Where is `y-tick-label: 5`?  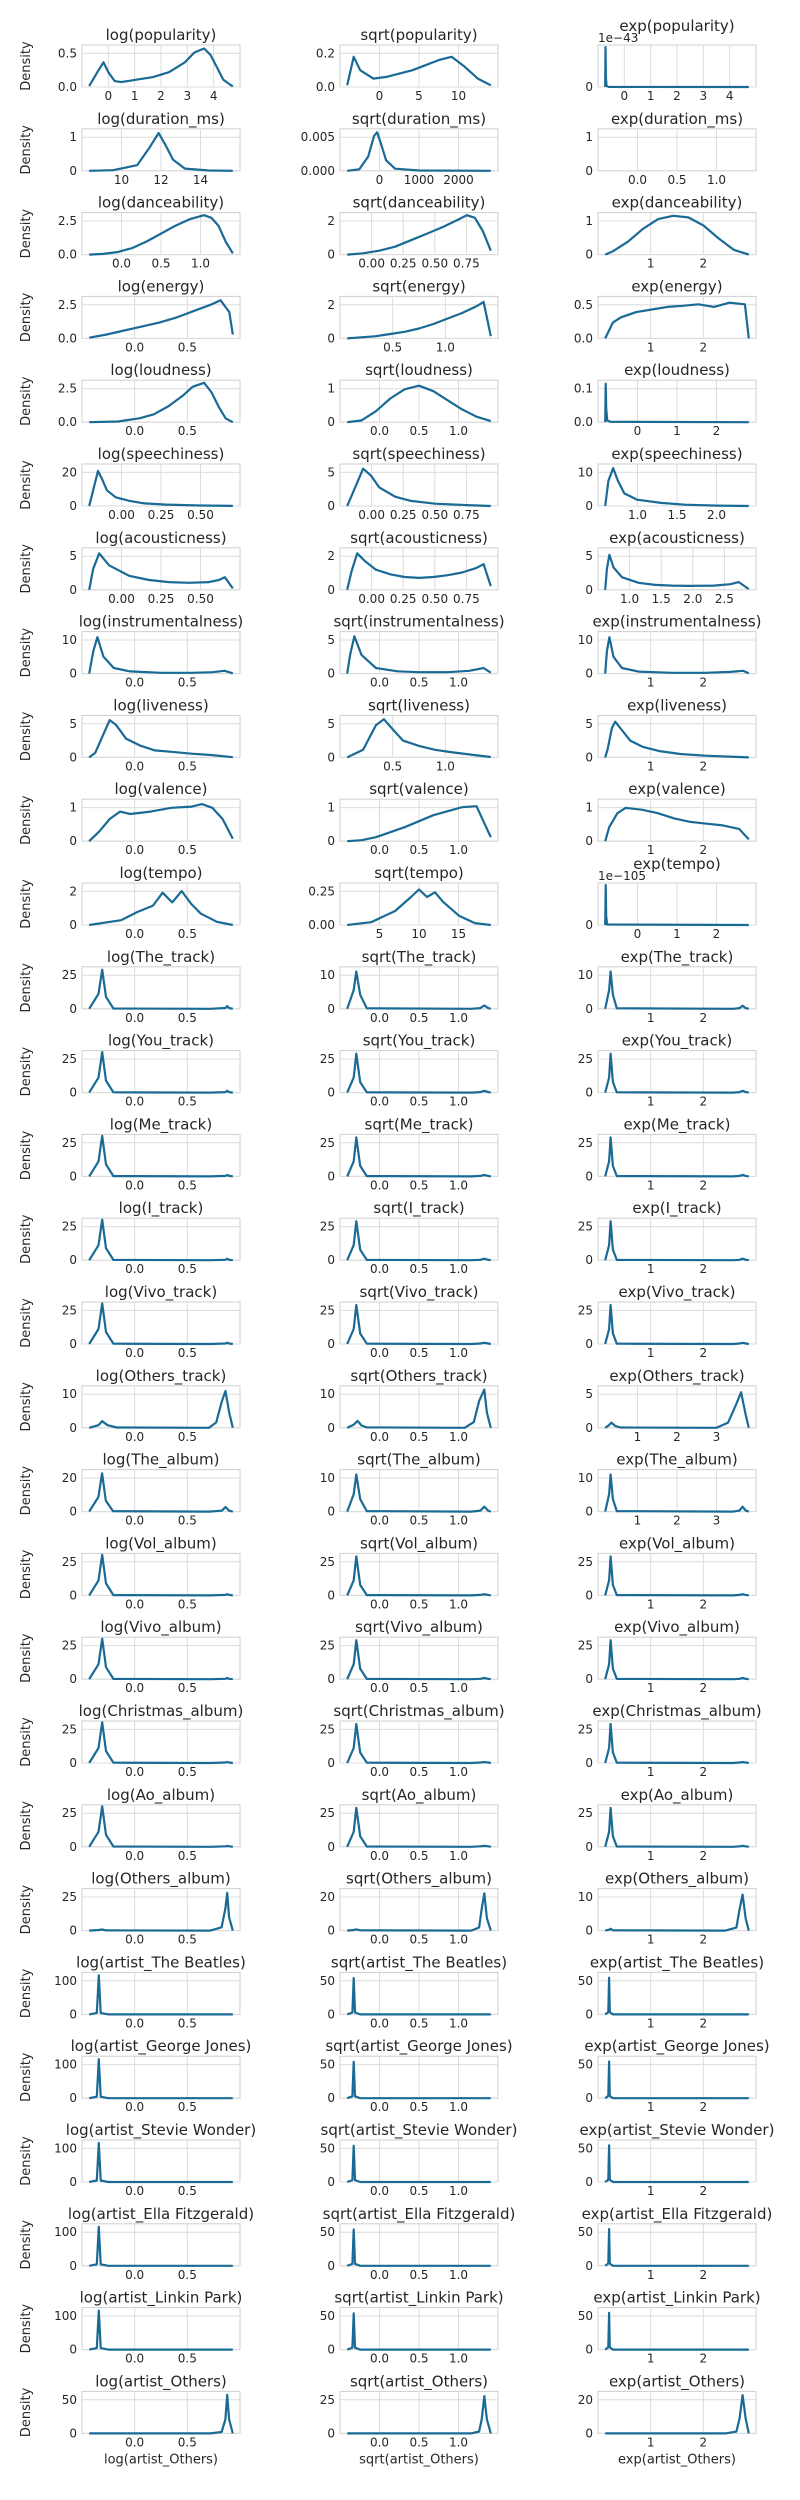 y-tick-label: 5 is located at coordinates (331, 640).